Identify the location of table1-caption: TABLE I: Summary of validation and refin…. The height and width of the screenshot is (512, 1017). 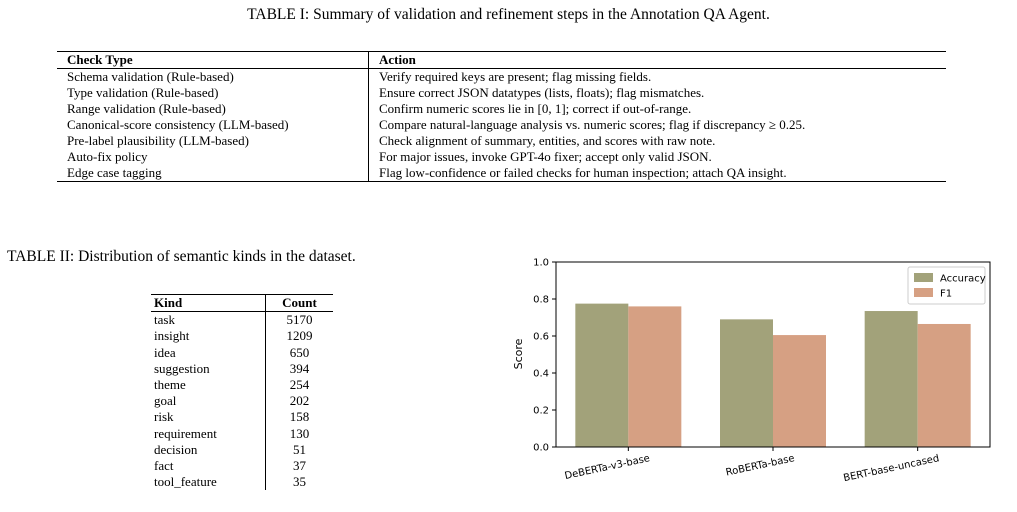
(508, 14).